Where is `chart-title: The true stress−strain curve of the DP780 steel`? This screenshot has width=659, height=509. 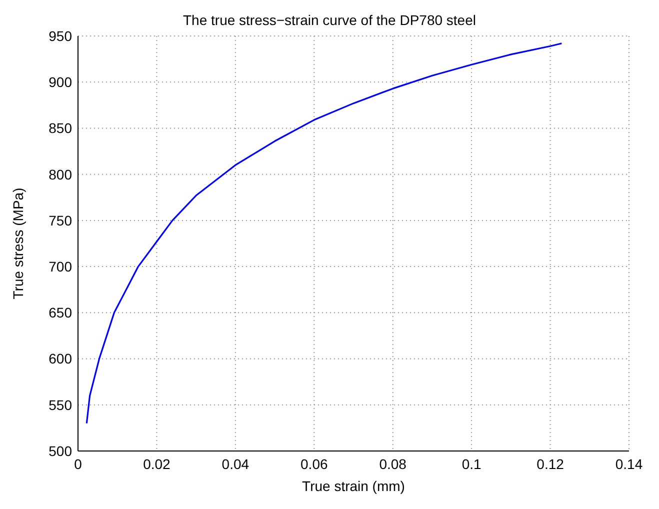
chart-title: The true stress−strain curve of the DP780 steel is located at coordinates (329, 20).